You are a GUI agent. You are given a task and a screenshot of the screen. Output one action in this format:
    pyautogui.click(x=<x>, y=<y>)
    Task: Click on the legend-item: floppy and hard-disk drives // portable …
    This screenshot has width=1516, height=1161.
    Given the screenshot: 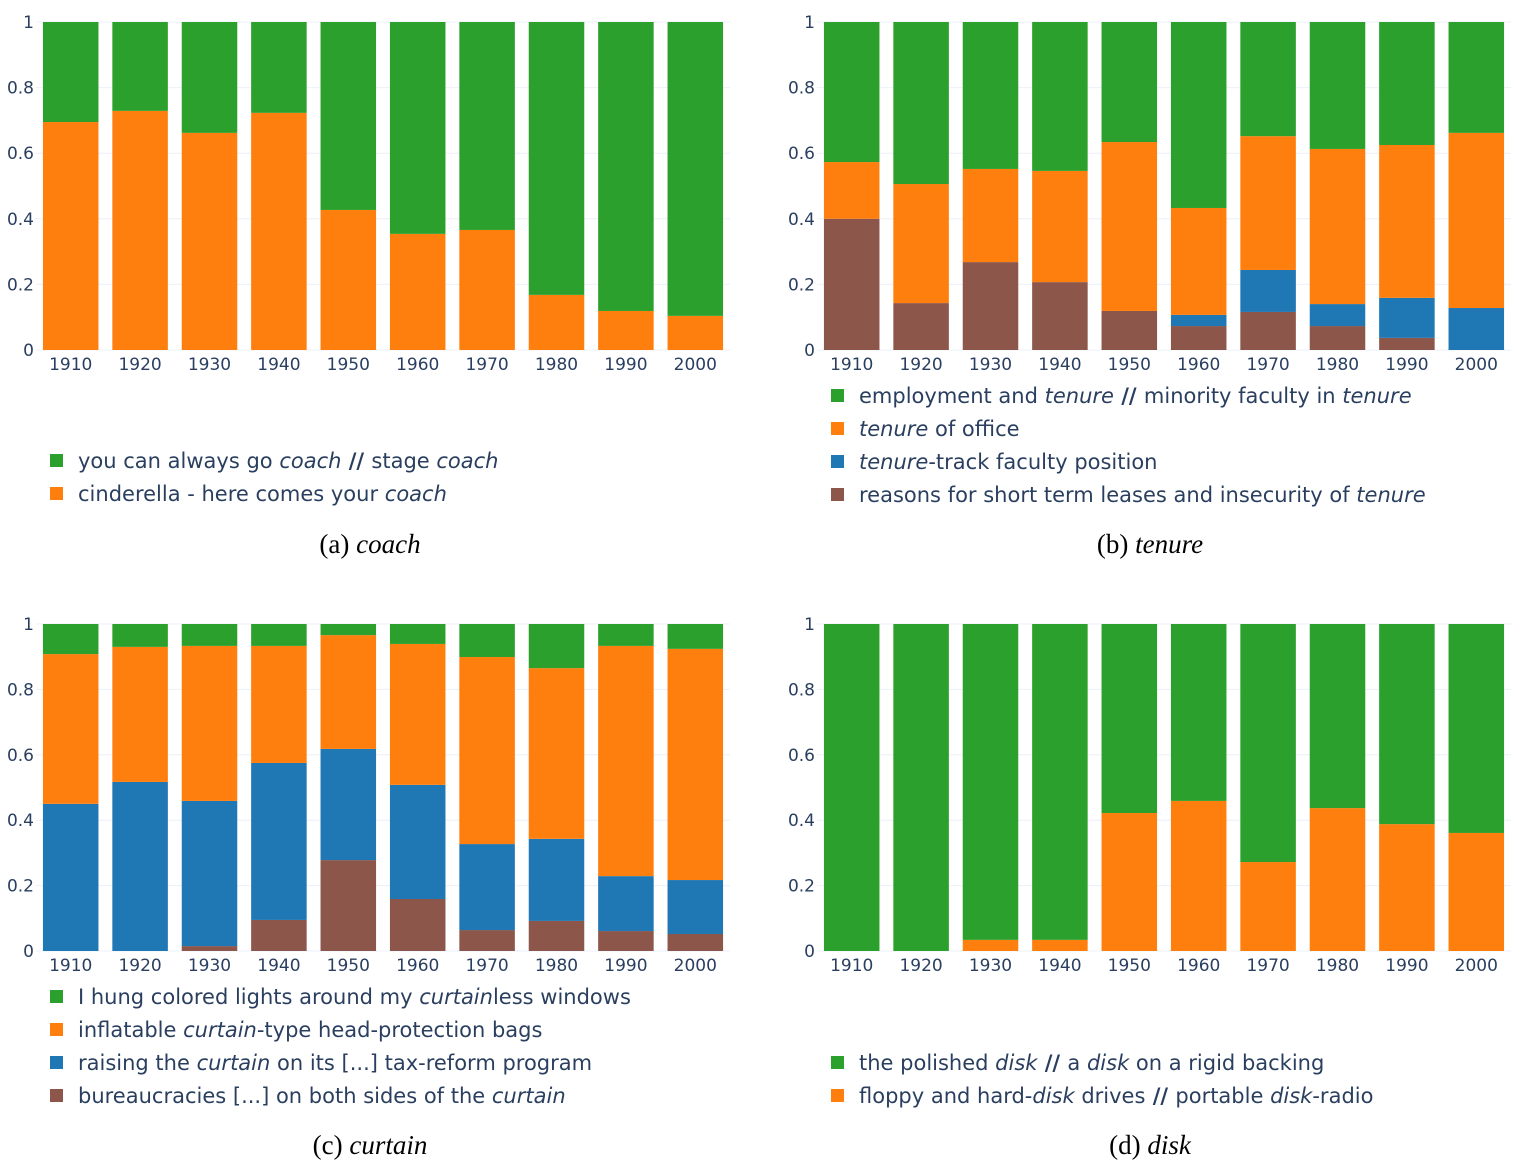 What is the action you would take?
    pyautogui.click(x=1102, y=1096)
    